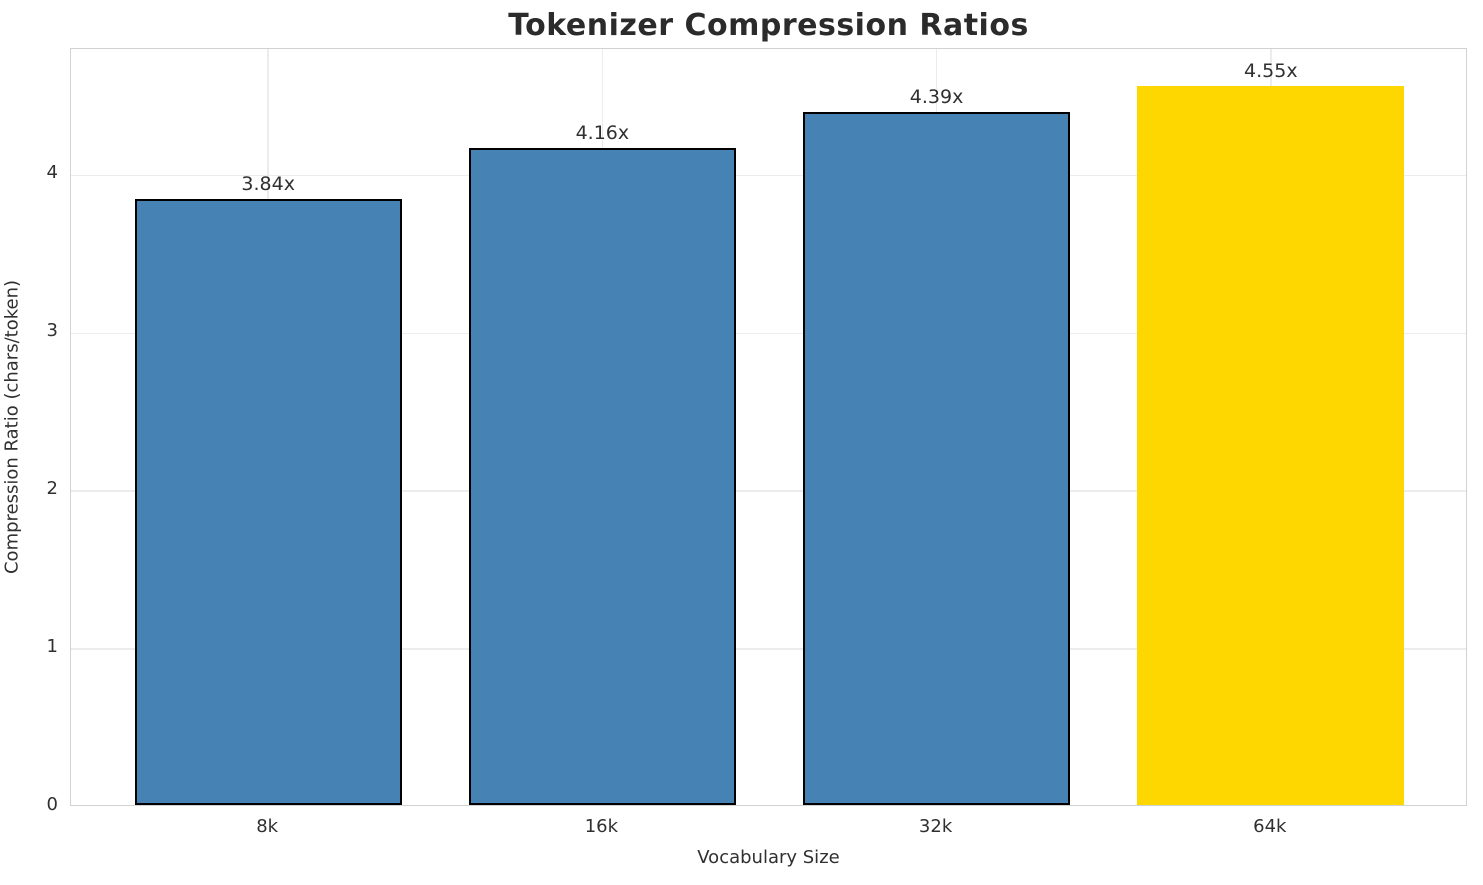 This screenshot has width=1483, height=885. What do you see at coordinates (267, 826) in the screenshot?
I see `x-tick-label: 8k` at bounding box center [267, 826].